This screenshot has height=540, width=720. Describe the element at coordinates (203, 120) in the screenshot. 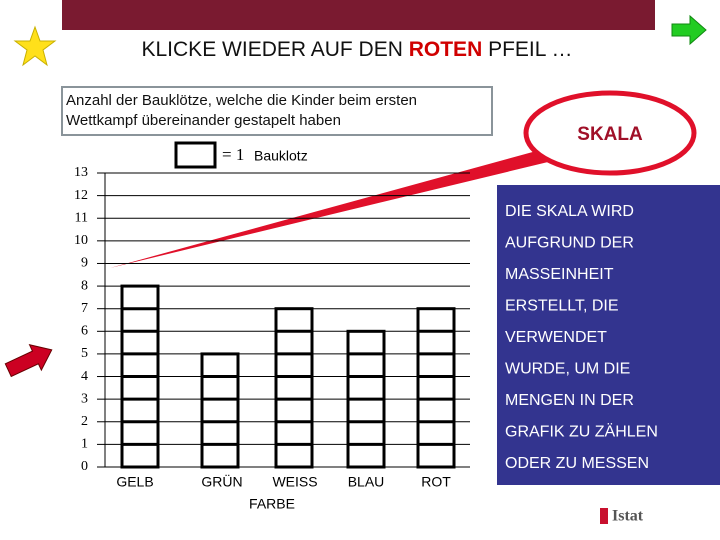

I see `description-line: Wettkampf übereinander gestapelt haben` at that location.